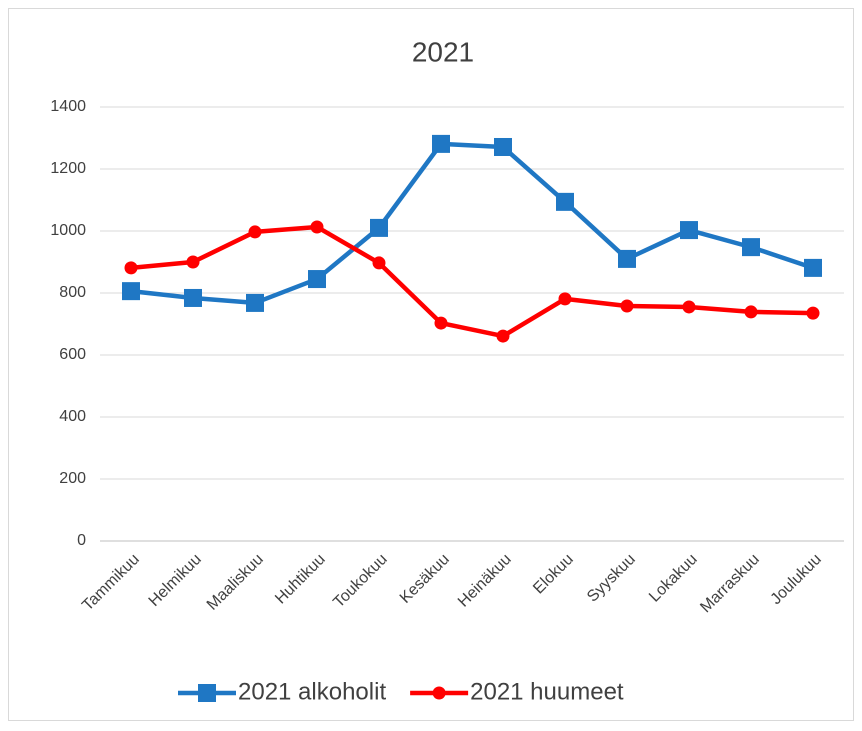 This screenshot has width=862, height=731. I want to click on chart-title: 2021, so click(443, 51).